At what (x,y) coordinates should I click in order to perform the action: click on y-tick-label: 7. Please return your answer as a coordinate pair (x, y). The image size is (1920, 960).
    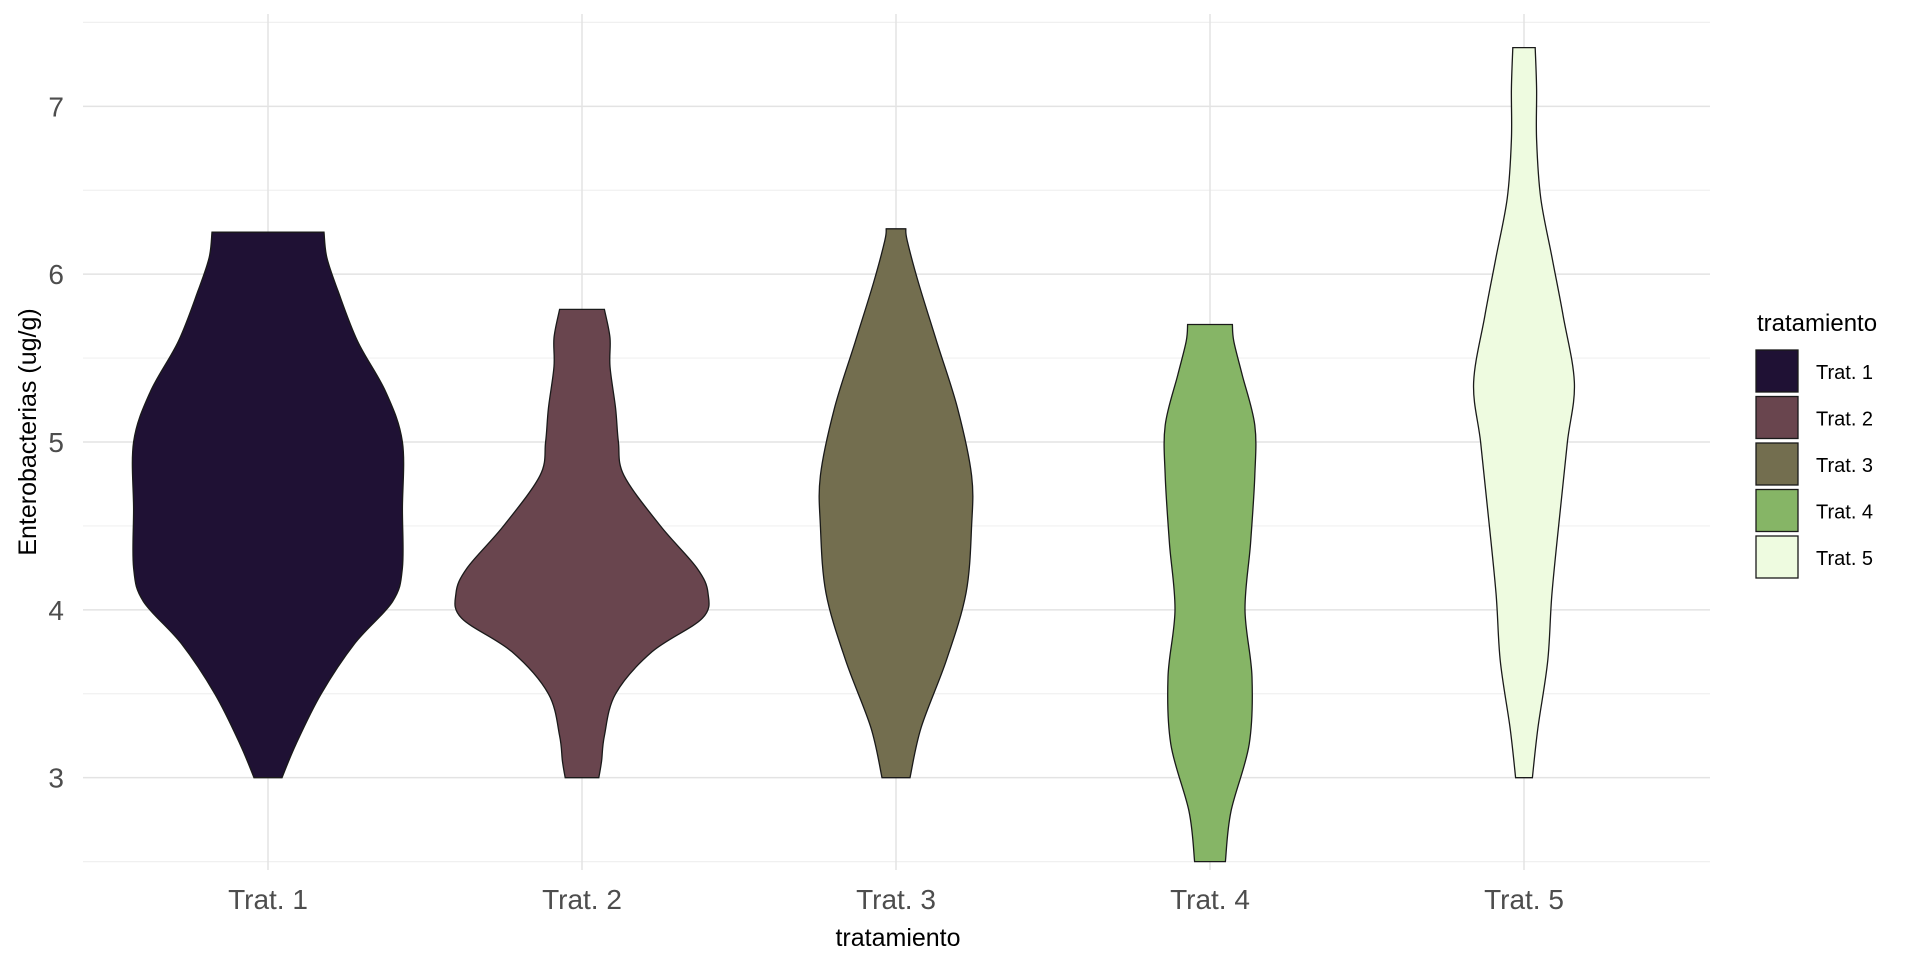
    Looking at the image, I should click on (56, 106).